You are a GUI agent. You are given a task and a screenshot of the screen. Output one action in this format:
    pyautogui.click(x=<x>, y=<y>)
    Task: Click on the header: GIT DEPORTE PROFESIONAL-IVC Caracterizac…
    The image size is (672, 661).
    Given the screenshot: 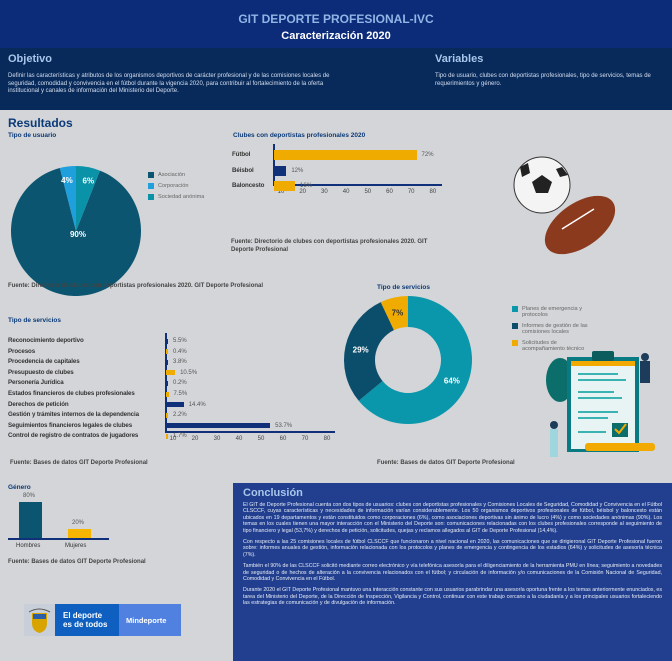 What is the action you would take?
    pyautogui.click(x=336, y=24)
    